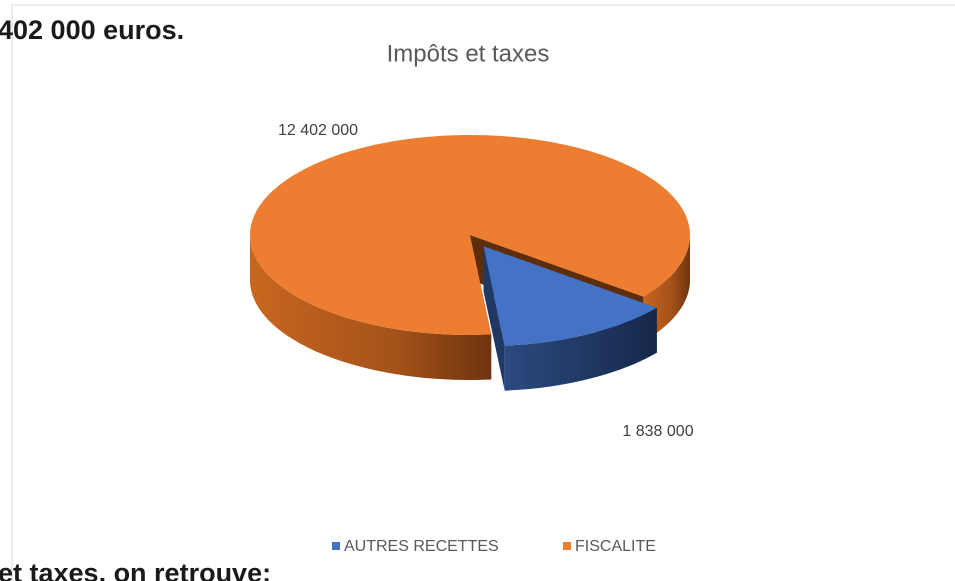  I want to click on pie-slice, so click(570, 318).